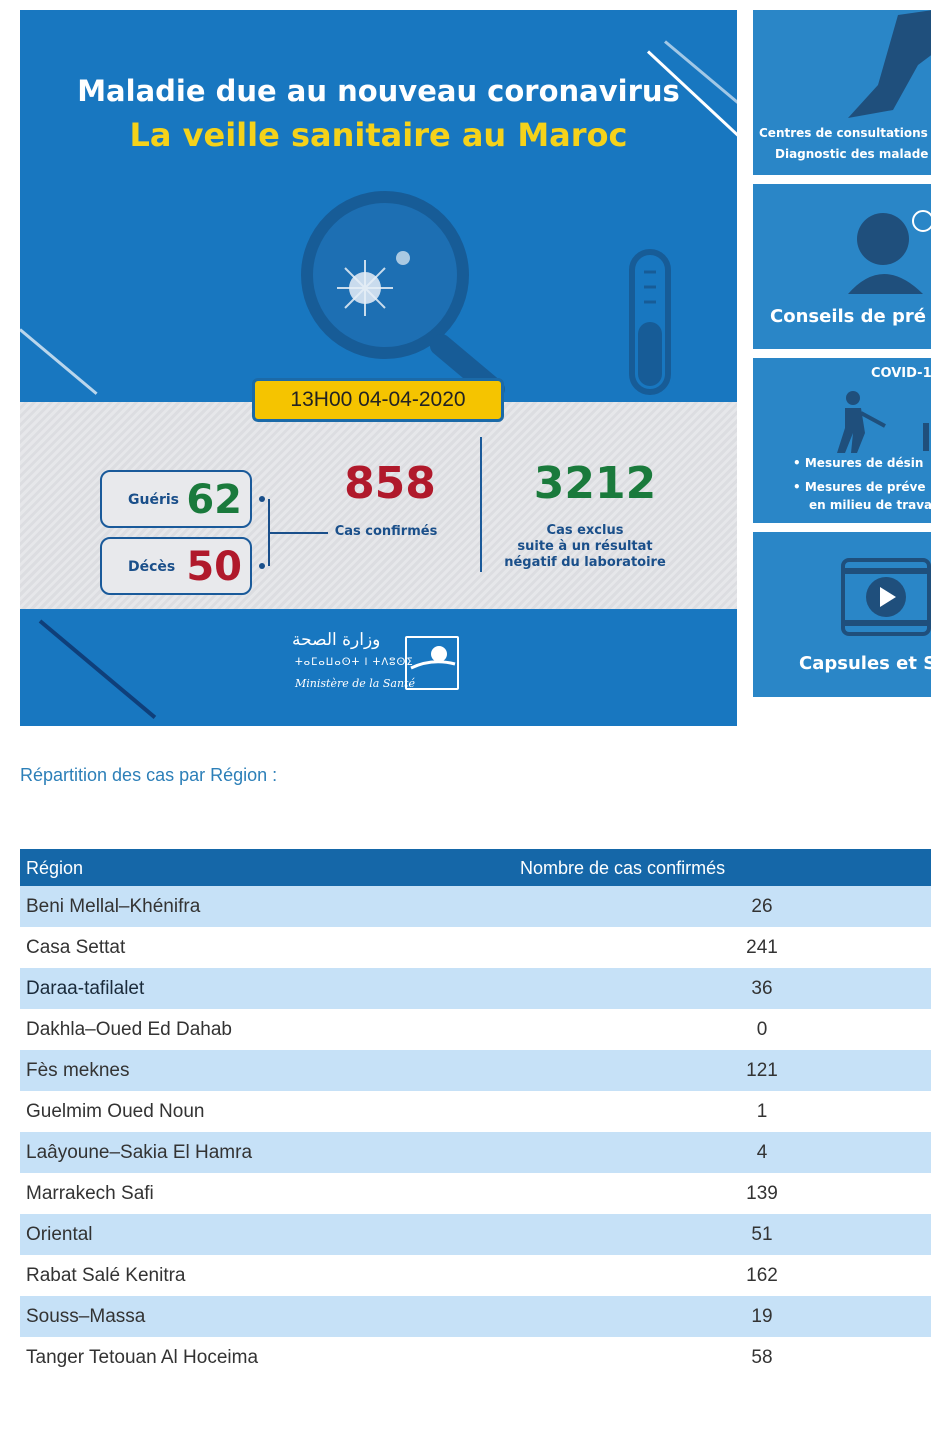 The height and width of the screenshot is (1434, 931). What do you see at coordinates (762, 1193) in the screenshot?
I see `cell-cases: 139` at bounding box center [762, 1193].